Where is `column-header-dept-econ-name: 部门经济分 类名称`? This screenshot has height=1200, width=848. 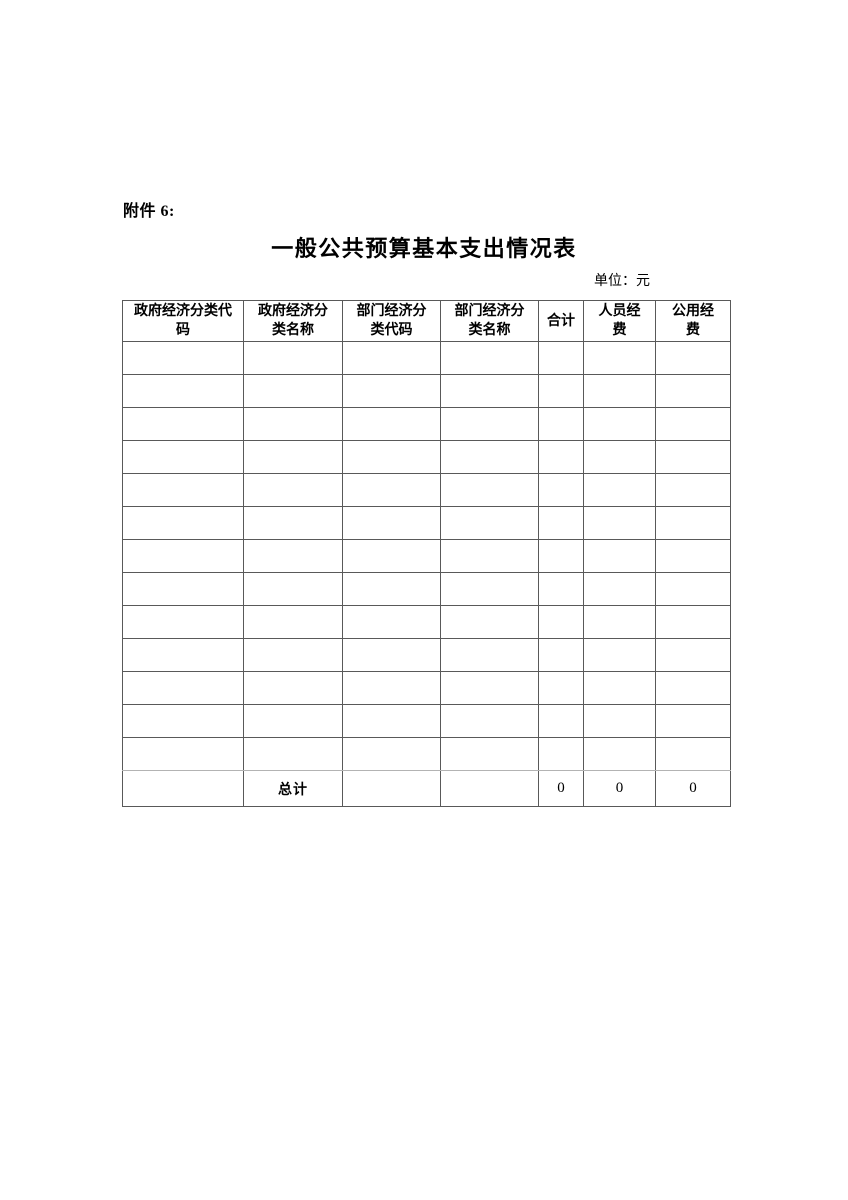
column-header-dept-econ-name: 部门经济分 类名称 is located at coordinates (489, 321).